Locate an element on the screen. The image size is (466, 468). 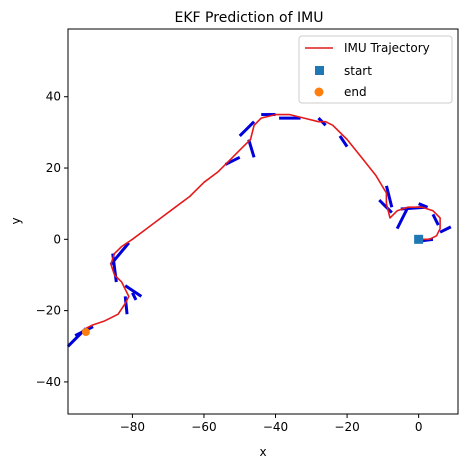
legend-label-end: end is located at coordinates (355, 92).